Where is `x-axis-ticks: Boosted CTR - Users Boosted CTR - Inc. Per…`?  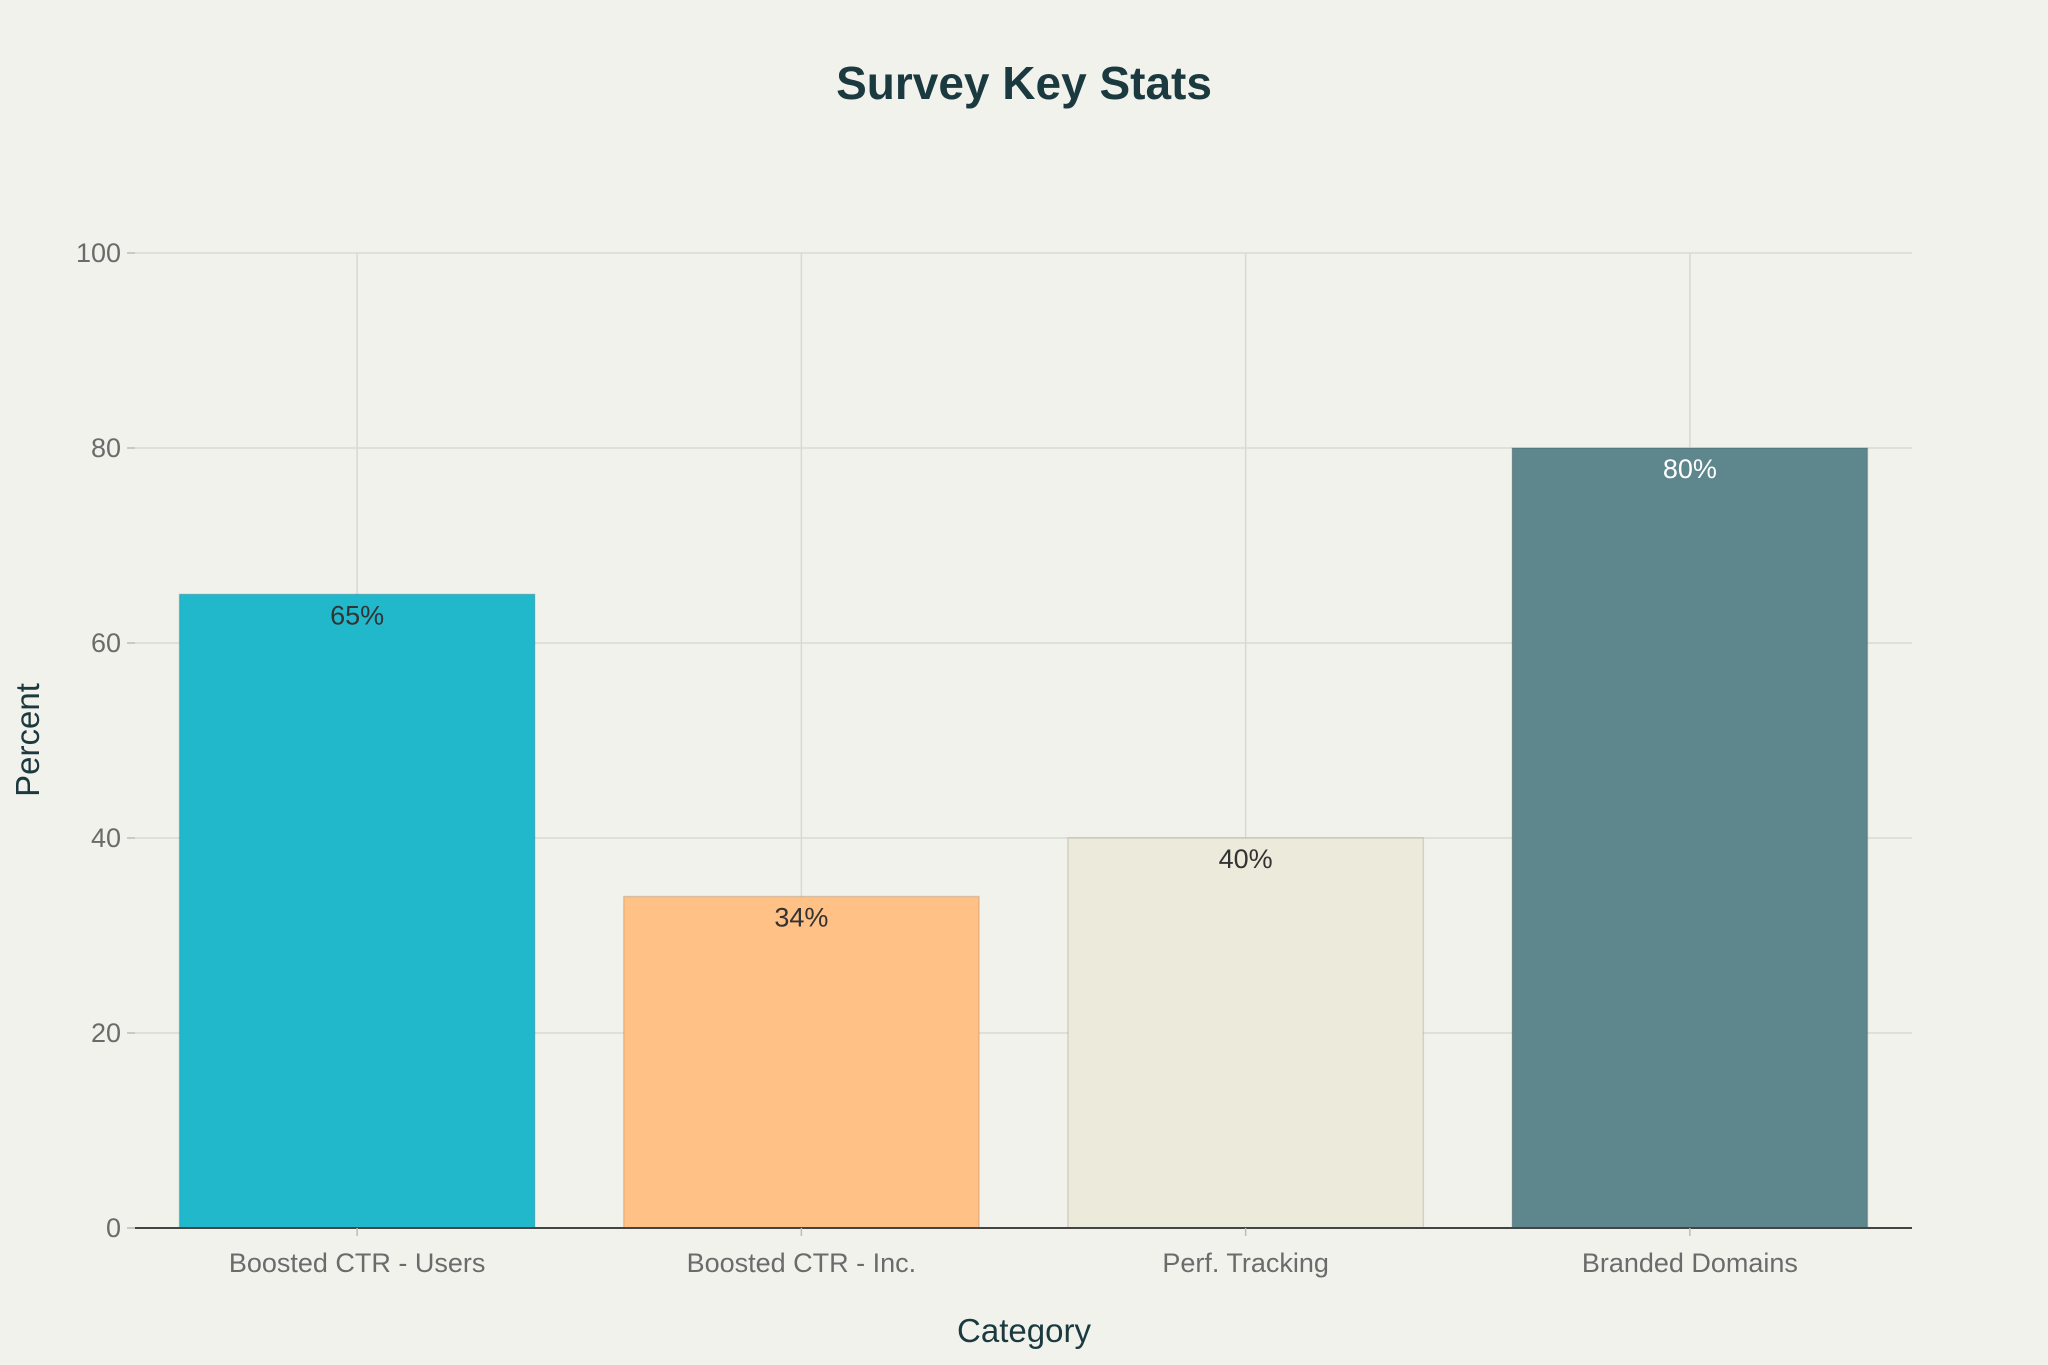
x-axis-ticks: Boosted CTR - Users Boosted CTR - Inc. Per… is located at coordinates (1013, 1253).